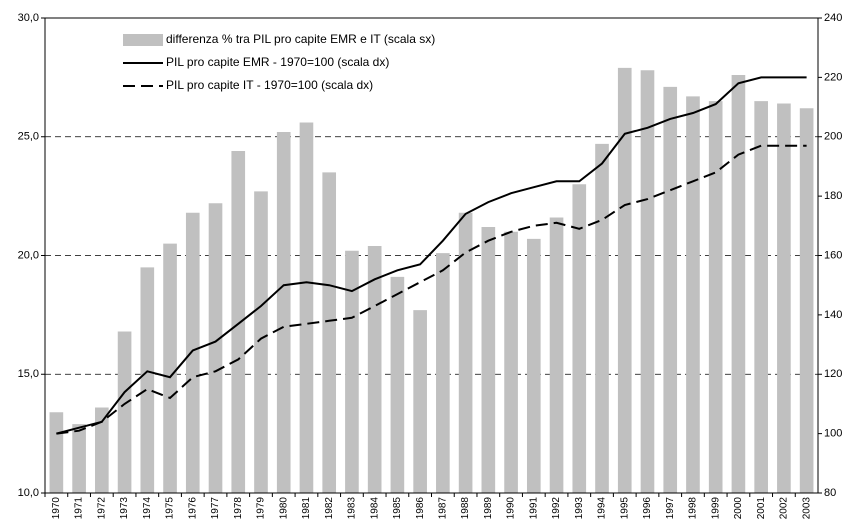 The height and width of the screenshot is (525, 855). Describe the element at coordinates (277, 62) in the screenshot. I see `legend-label: PIL pro capite EMR - 1970=100 (scala dx)` at that location.